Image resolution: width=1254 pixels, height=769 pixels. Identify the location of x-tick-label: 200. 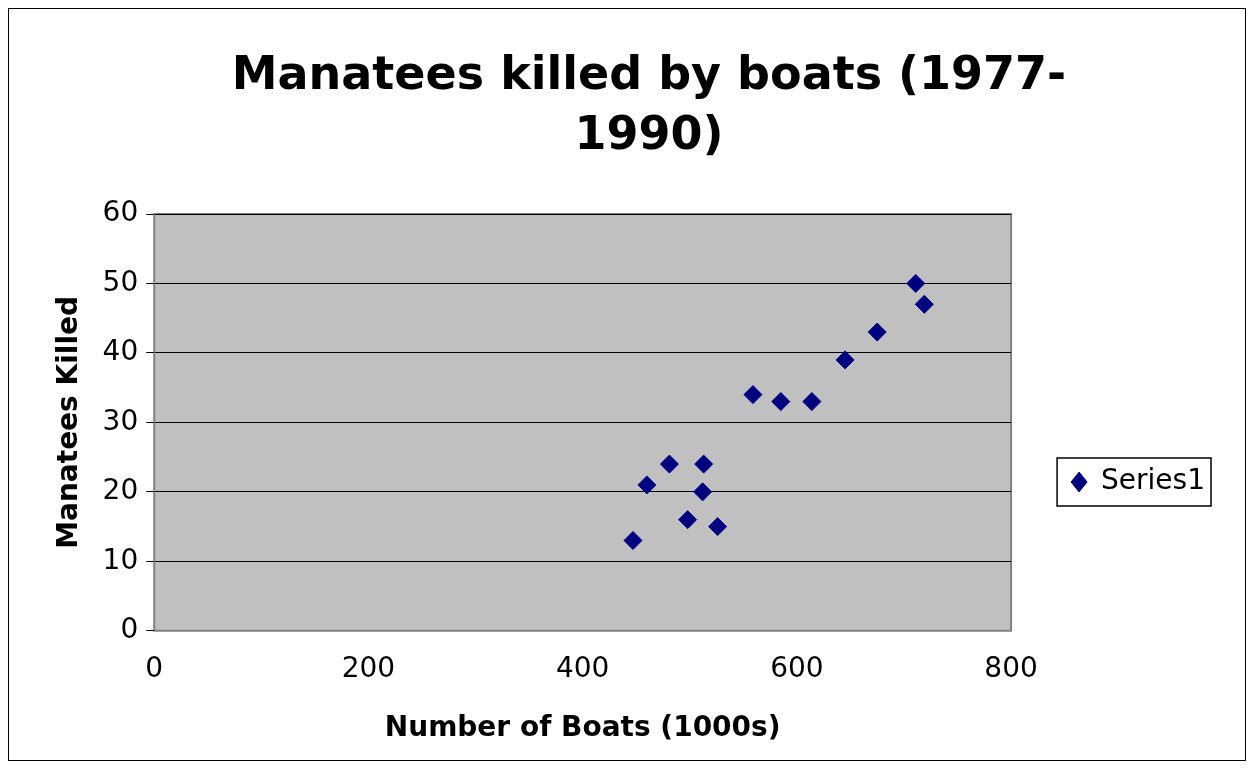
(368, 667).